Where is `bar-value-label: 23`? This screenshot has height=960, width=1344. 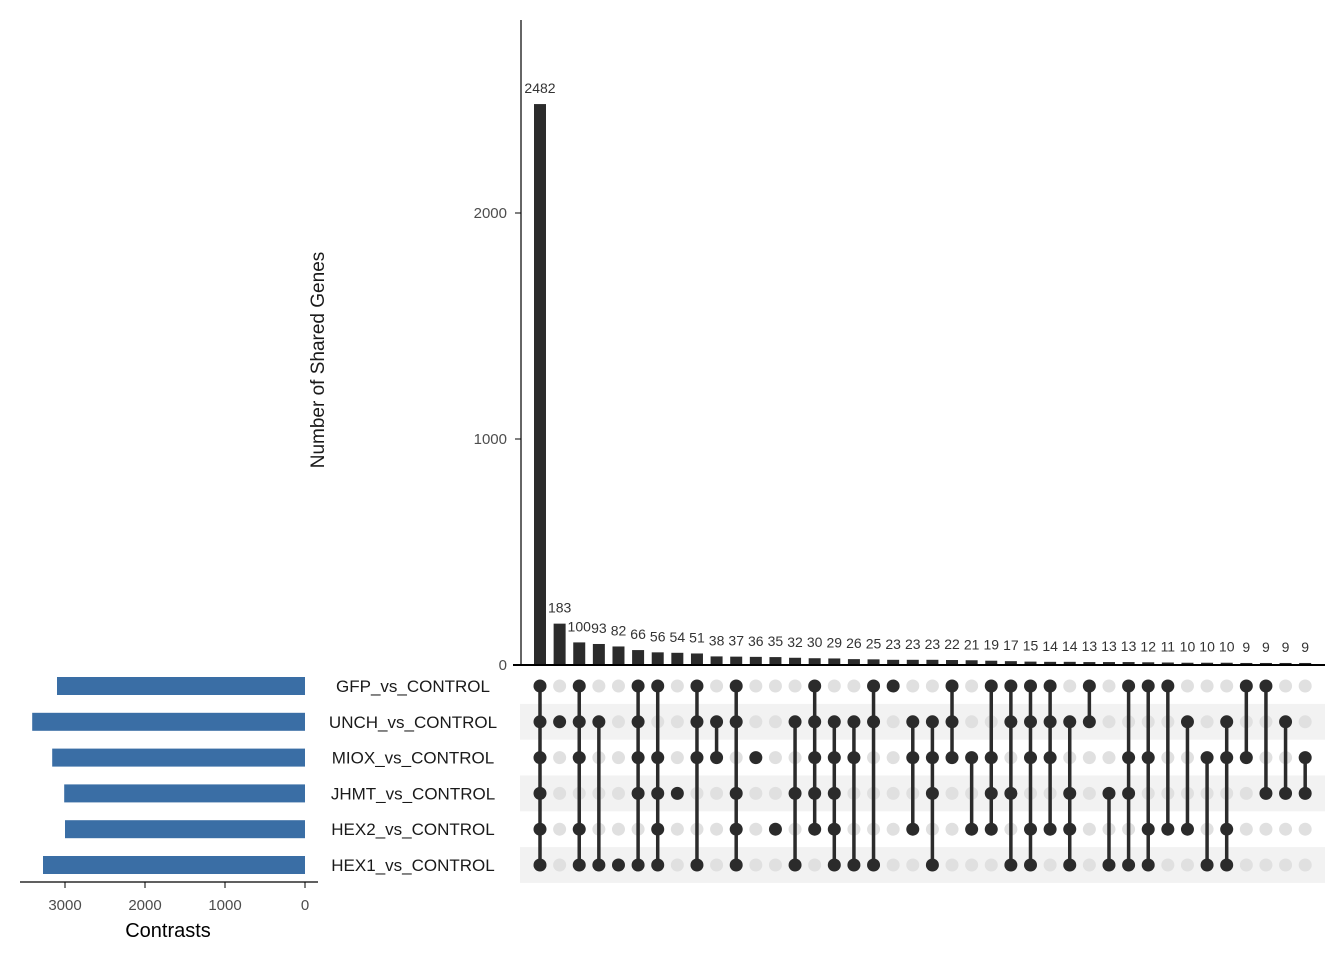 bar-value-label: 23 is located at coordinates (913, 644).